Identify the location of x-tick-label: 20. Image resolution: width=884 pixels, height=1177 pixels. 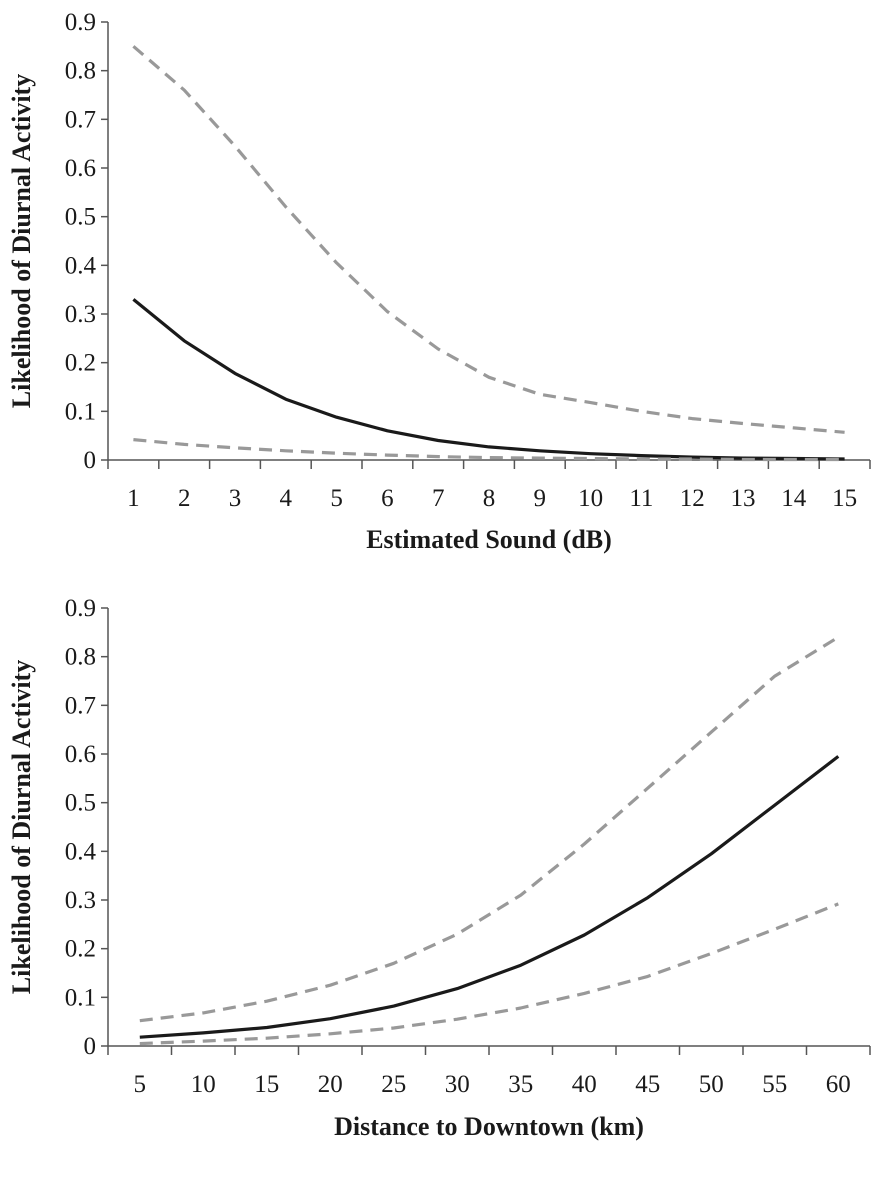
(330, 1084).